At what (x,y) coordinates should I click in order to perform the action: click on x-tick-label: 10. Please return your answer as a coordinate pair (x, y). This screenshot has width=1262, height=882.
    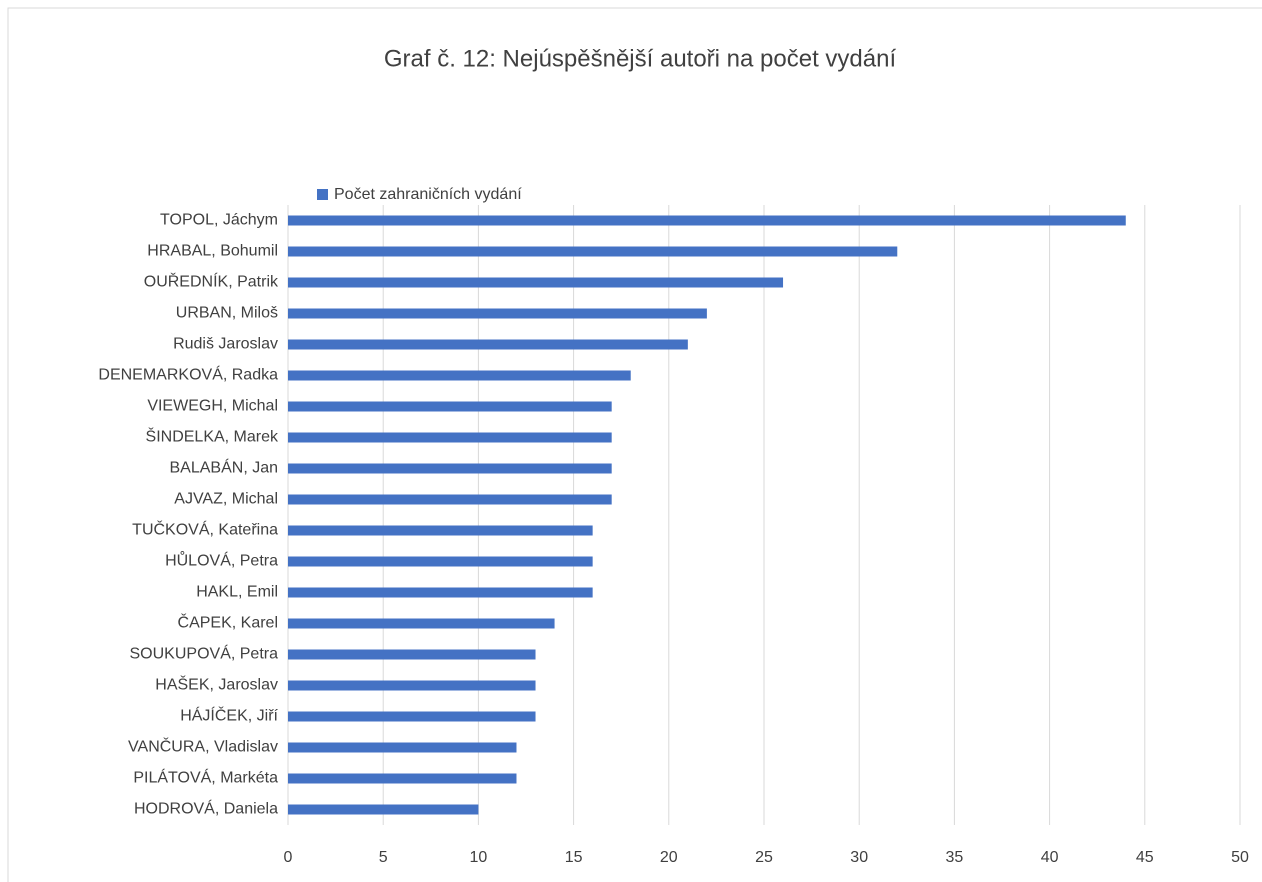
    Looking at the image, I should click on (479, 857).